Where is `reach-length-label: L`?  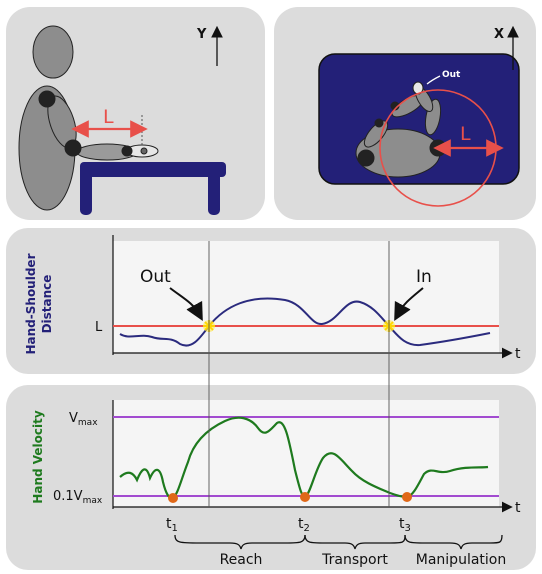 reach-length-label: L is located at coordinates (465, 134).